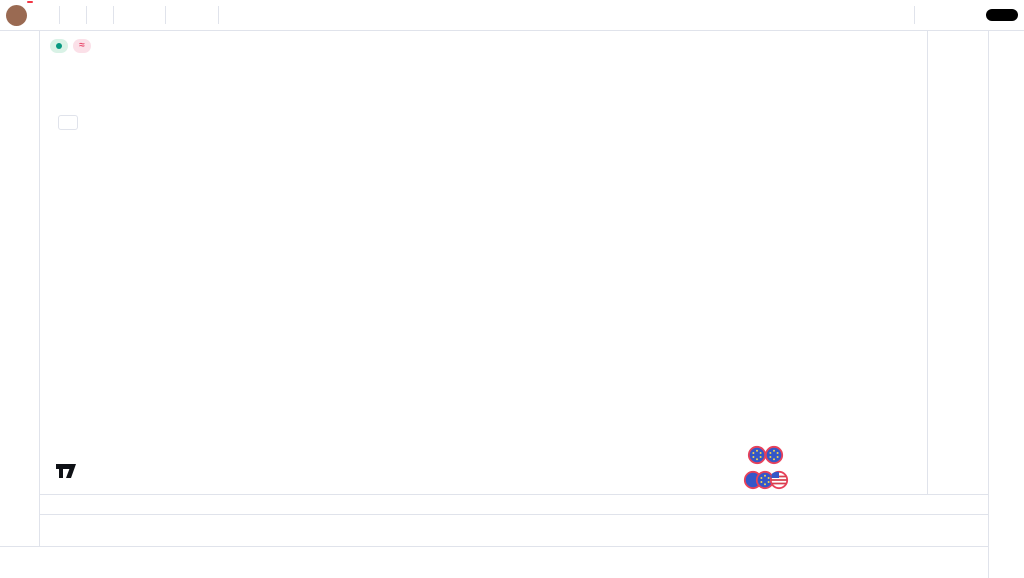 This screenshot has width=1024, height=578. I want to click on notification-badge, so click(30, 2).